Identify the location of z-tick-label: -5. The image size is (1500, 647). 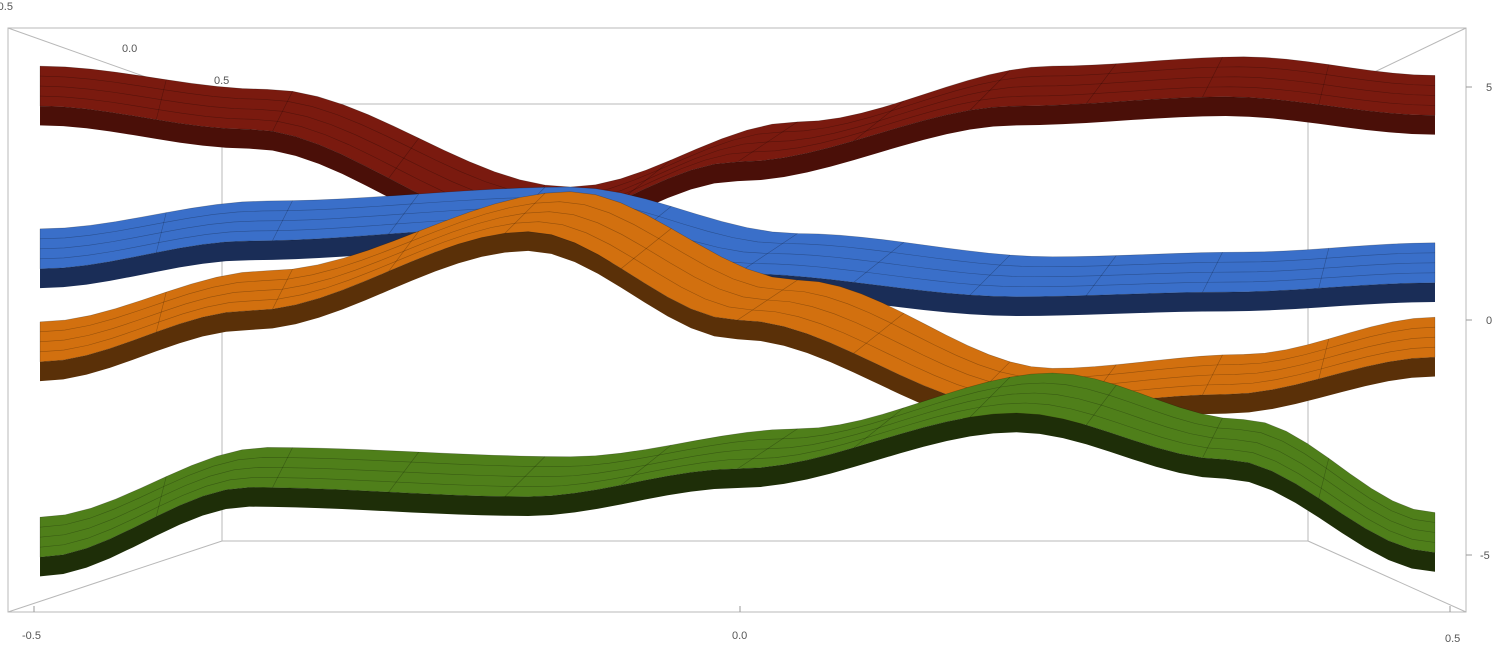
(1485, 556).